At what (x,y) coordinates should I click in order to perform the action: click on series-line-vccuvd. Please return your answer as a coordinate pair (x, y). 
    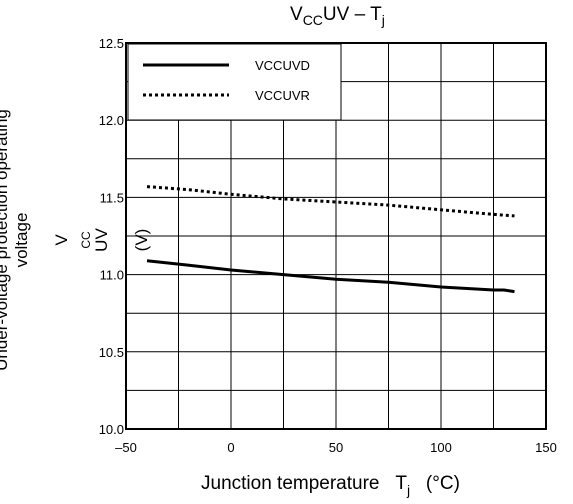
    Looking at the image, I should click on (330, 276).